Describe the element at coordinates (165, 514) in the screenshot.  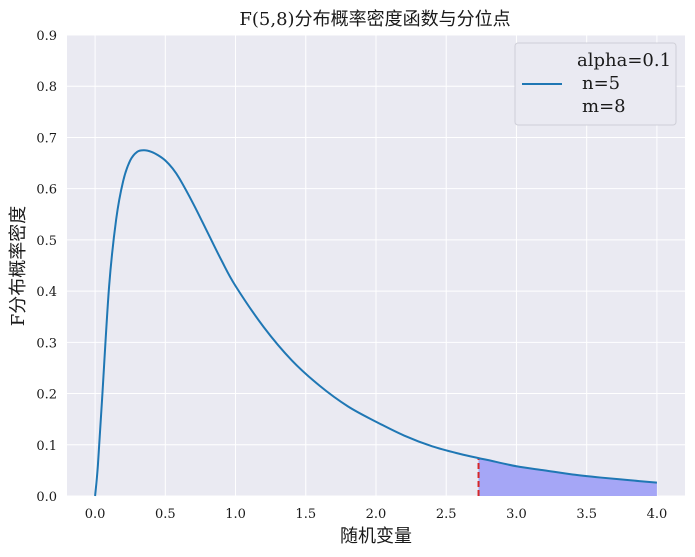
I see `x-tick-label: 0.5` at that location.